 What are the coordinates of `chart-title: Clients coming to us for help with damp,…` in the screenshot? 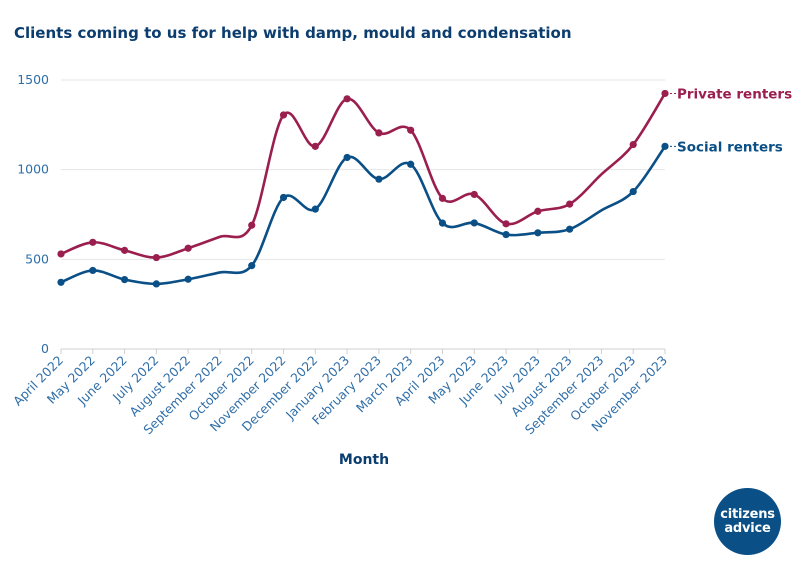 It's located at (293, 33).